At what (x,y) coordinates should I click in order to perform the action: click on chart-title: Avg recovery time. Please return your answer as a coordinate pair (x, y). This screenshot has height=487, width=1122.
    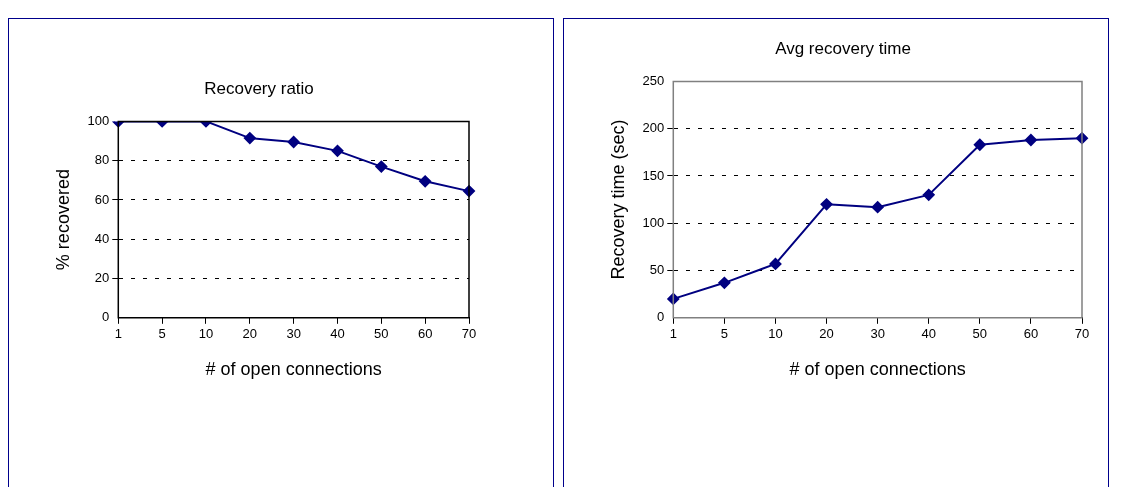
    Looking at the image, I should click on (843, 48).